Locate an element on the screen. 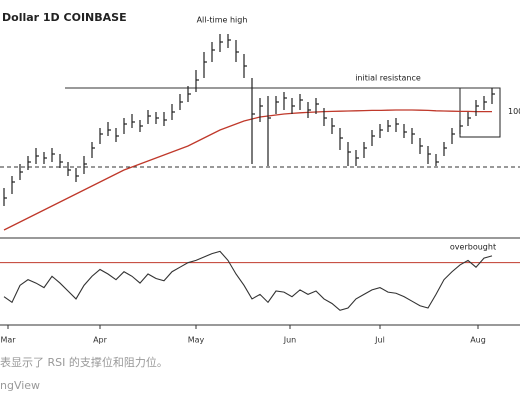 The image size is (520, 400). price-label: 100 is located at coordinates (514, 111).